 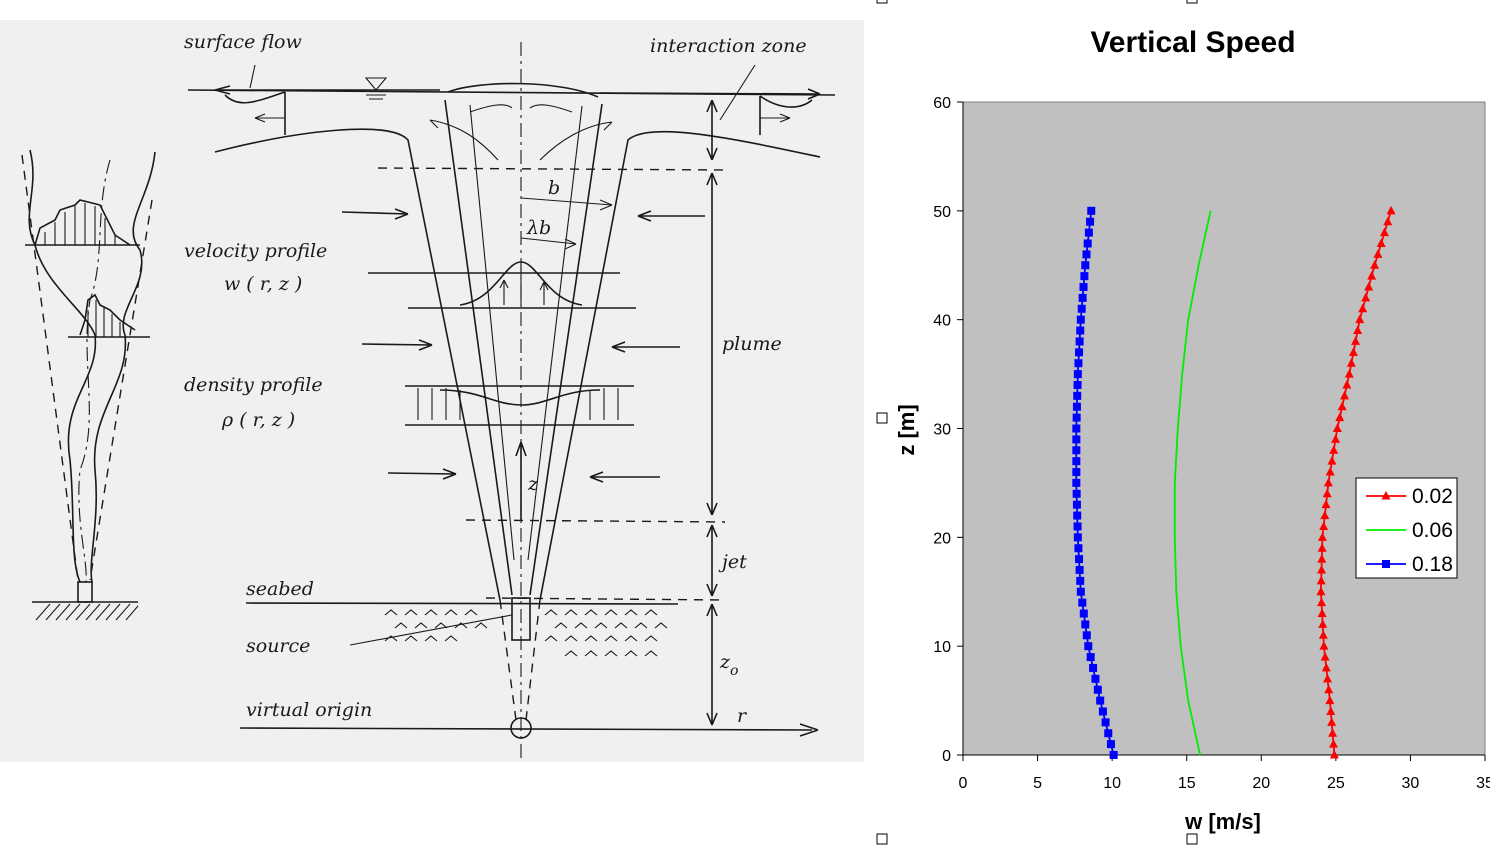 What do you see at coordinates (882, 418) in the screenshot?
I see `resize-handle-middle-left` at bounding box center [882, 418].